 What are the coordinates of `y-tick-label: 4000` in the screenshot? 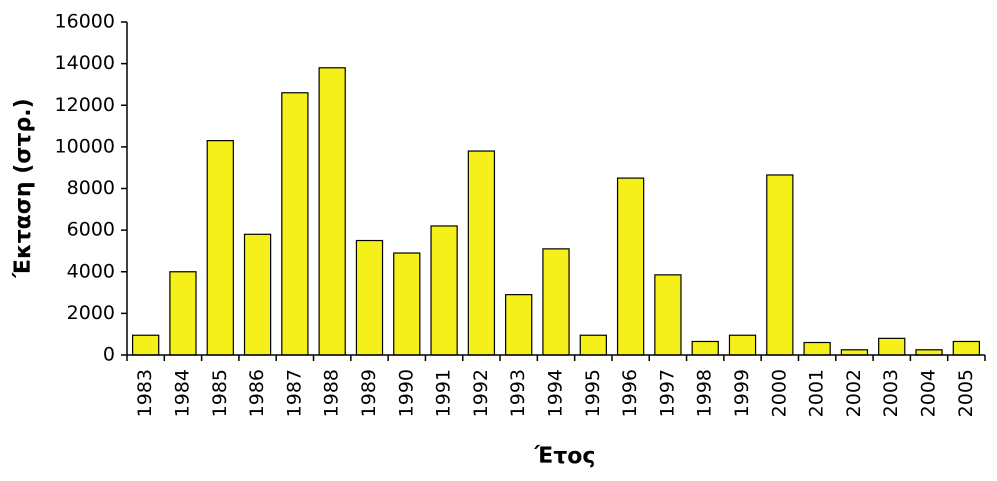 It's located at (91, 271).